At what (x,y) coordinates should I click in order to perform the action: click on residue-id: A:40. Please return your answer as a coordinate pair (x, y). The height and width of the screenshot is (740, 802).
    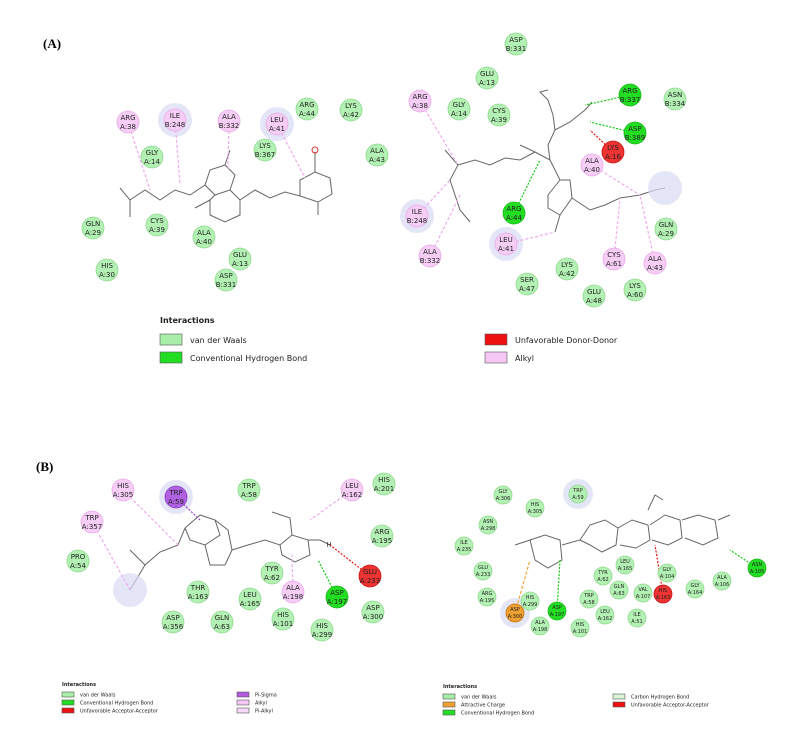
    Looking at the image, I should click on (592, 170).